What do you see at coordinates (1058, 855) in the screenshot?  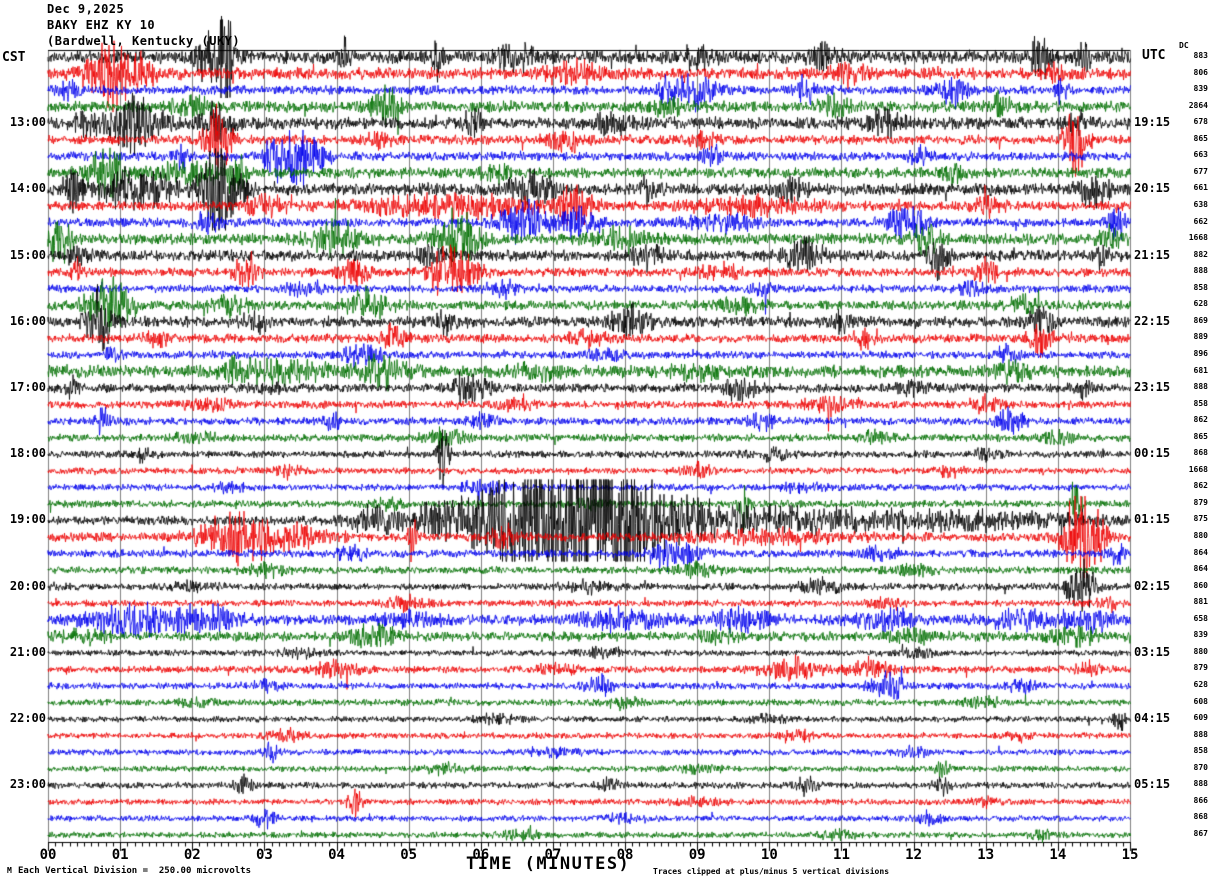 I see `x-tick-label: 14` at bounding box center [1058, 855].